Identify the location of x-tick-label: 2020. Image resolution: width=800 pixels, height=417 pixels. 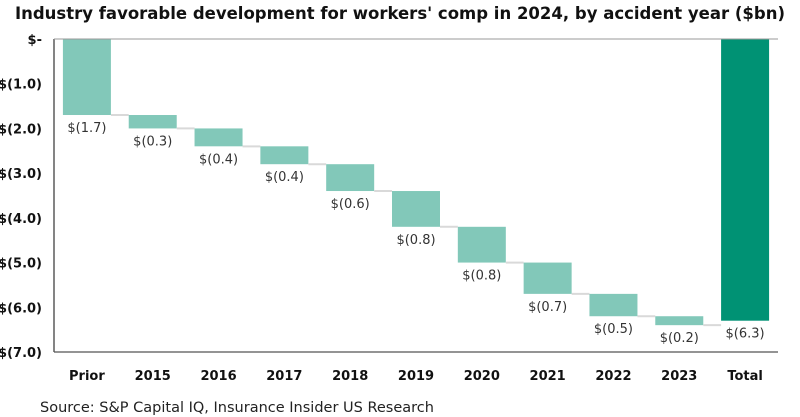
(482, 376).